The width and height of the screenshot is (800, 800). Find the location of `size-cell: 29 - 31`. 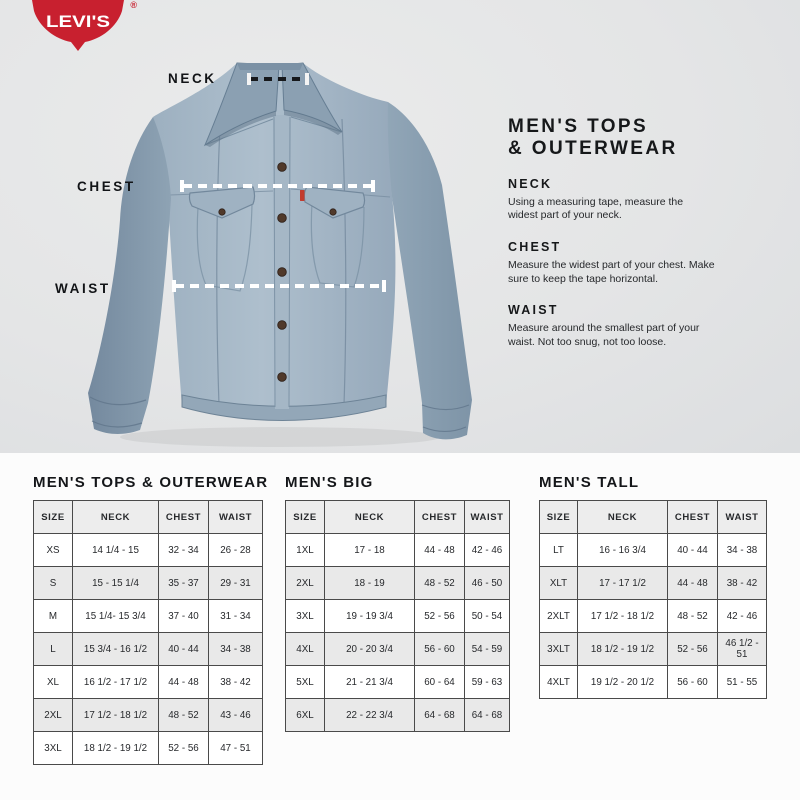

size-cell: 29 - 31 is located at coordinates (235, 583).